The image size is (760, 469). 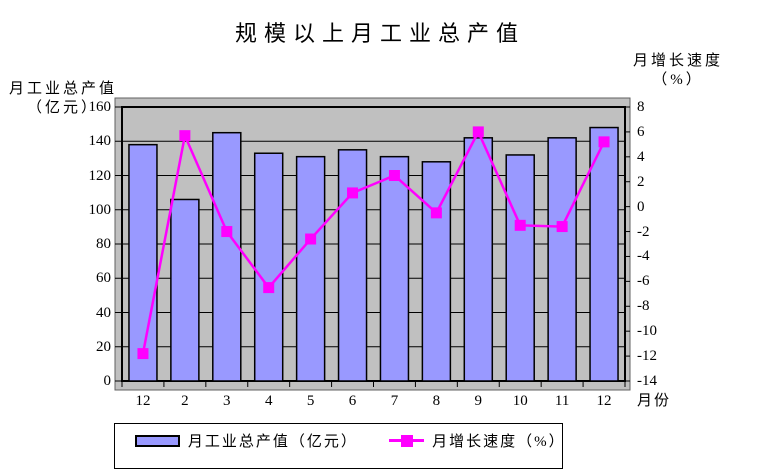 What do you see at coordinates (667, 234) in the screenshot?
I see `right-axis-tick-labels: 8 6 4 2 0 -2 -4 -6 -8 -10 -12 -14` at bounding box center [667, 234].